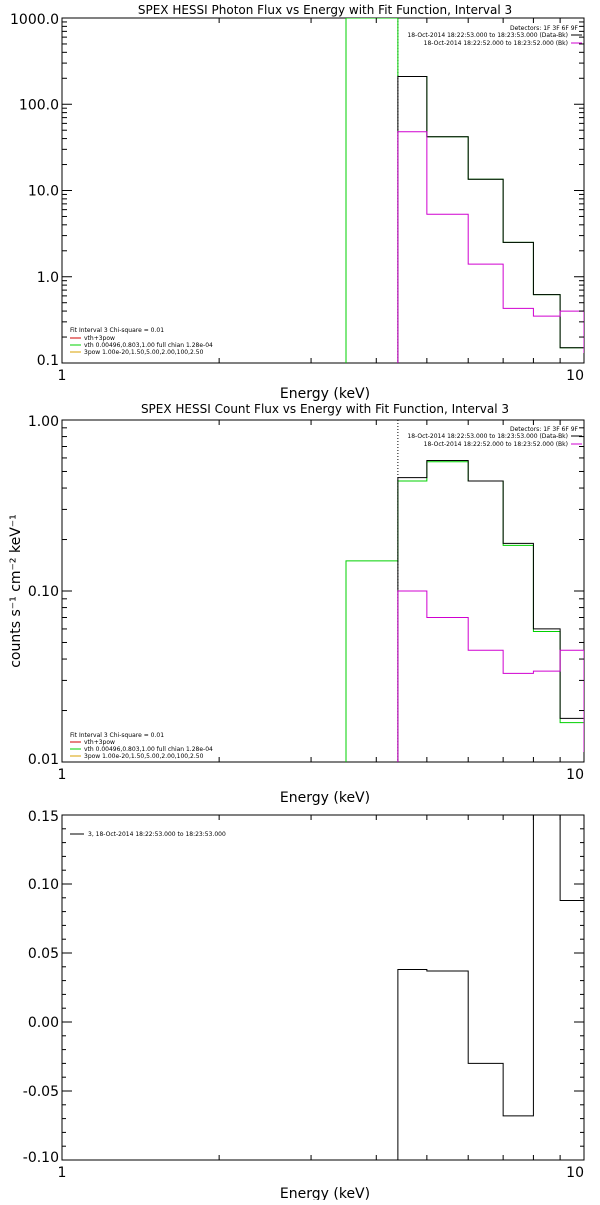 Image resolution: width=600 pixels, height=1205 pixels. Describe the element at coordinates (41, 1092) in the screenshot. I see `y-tick-label: -0.05` at that location.